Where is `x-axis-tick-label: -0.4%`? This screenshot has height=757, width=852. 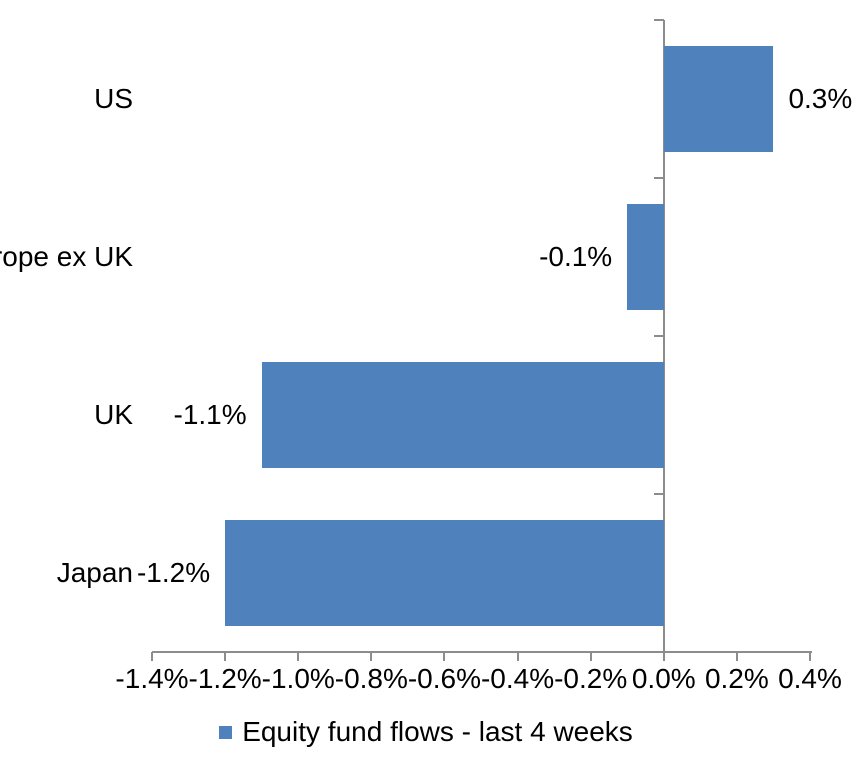 x-axis-tick-label: -0.4% is located at coordinates (517, 678).